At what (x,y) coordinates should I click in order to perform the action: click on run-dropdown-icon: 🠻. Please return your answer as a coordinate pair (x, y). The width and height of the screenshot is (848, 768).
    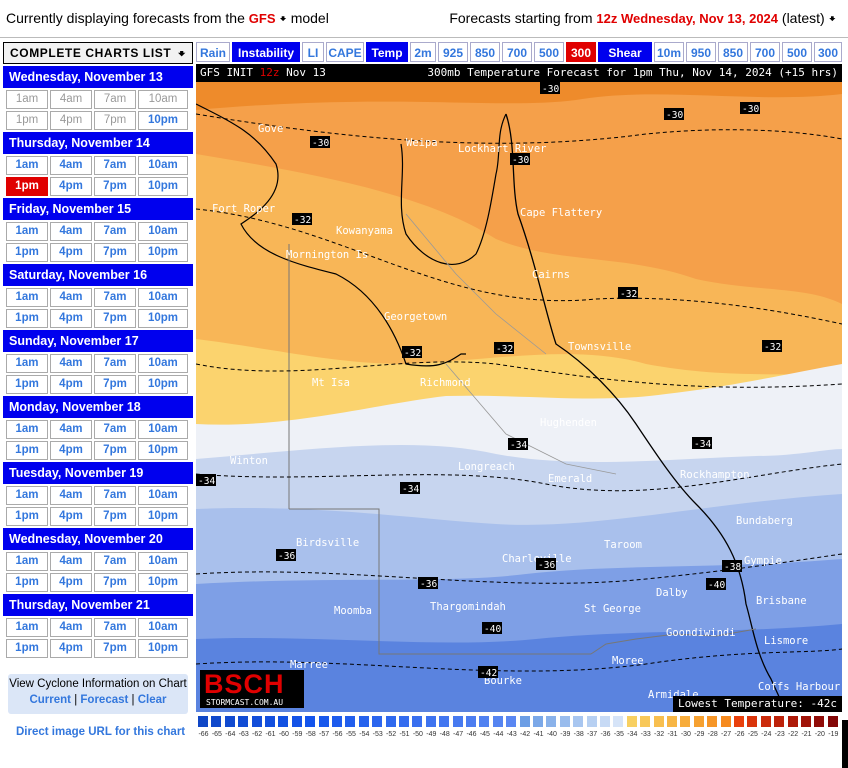
    Looking at the image, I should click on (832, 19).